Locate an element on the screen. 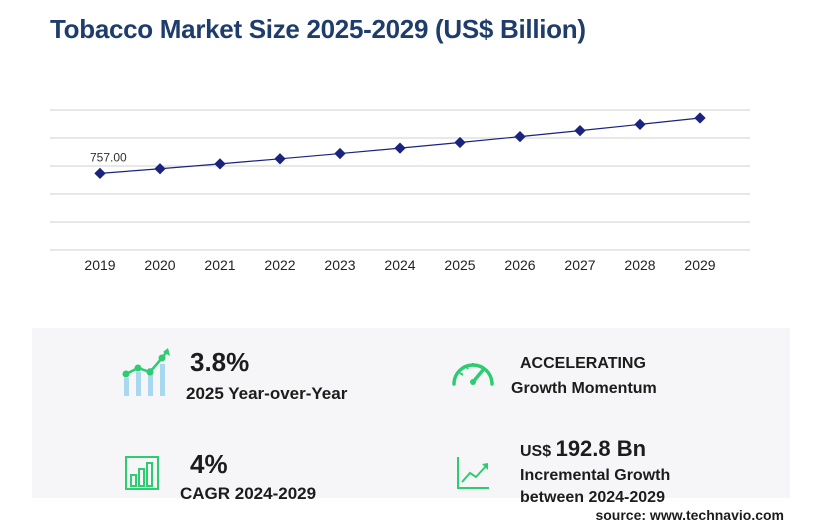 Image resolution: width=816 pixels, height=528 pixels. yoy-label: 2025 Year-over-Year is located at coordinates (267, 393).